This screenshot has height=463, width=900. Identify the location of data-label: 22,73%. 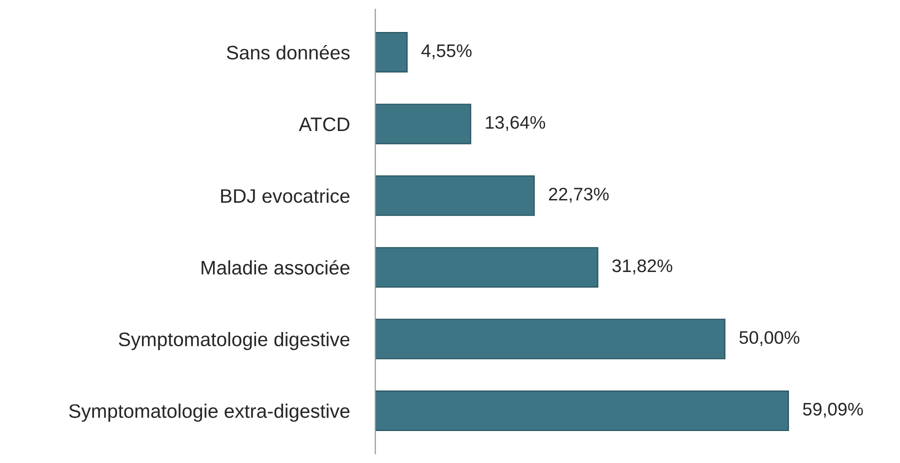
(579, 195).